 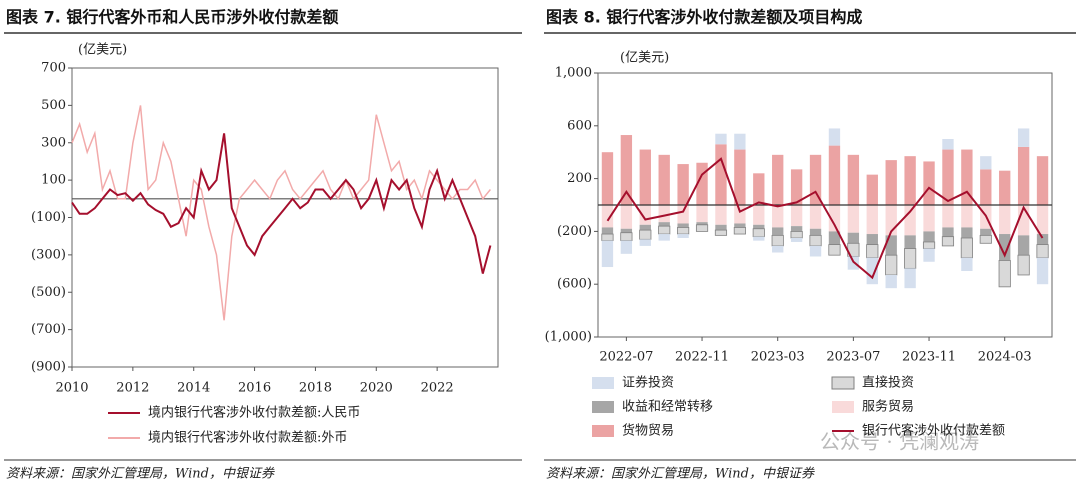 What do you see at coordinates (704, 17) in the screenshot?
I see `chart-title: 图表 8. 银行代客涉外收付款差额及项目构成` at bounding box center [704, 17].